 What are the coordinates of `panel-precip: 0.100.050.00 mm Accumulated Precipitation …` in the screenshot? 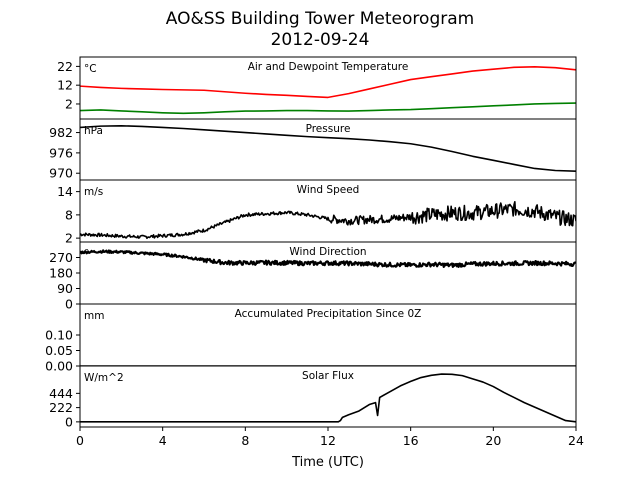 It's located at (311, 338).